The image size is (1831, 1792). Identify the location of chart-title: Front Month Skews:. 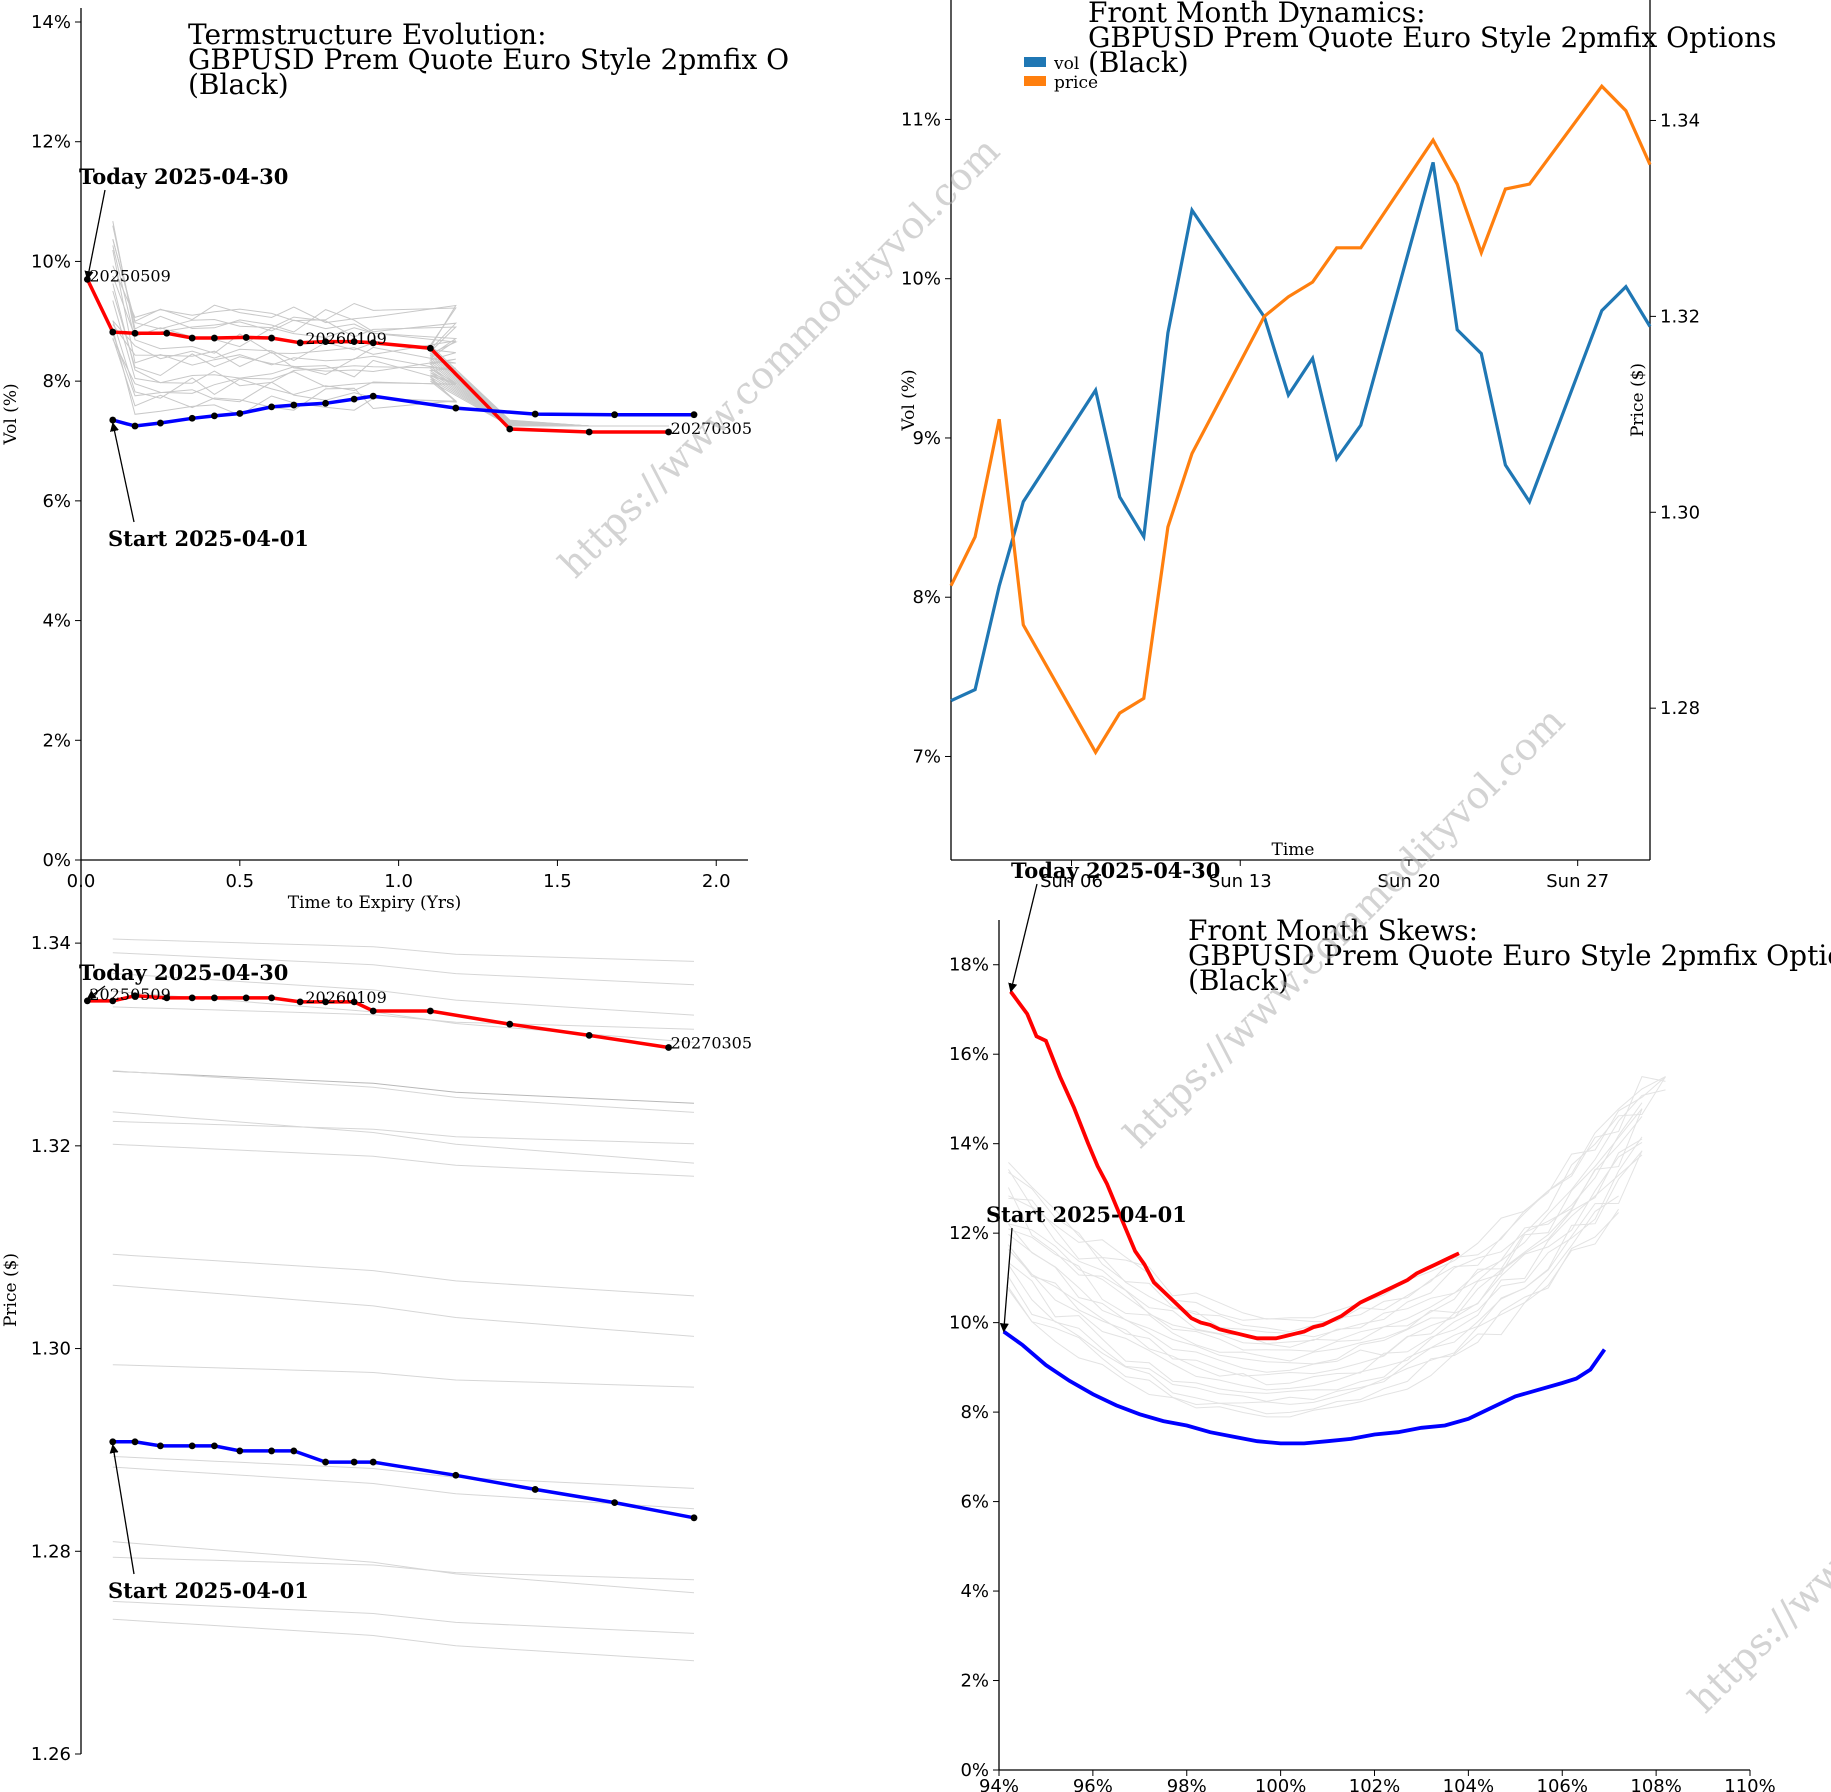
(1333, 930).